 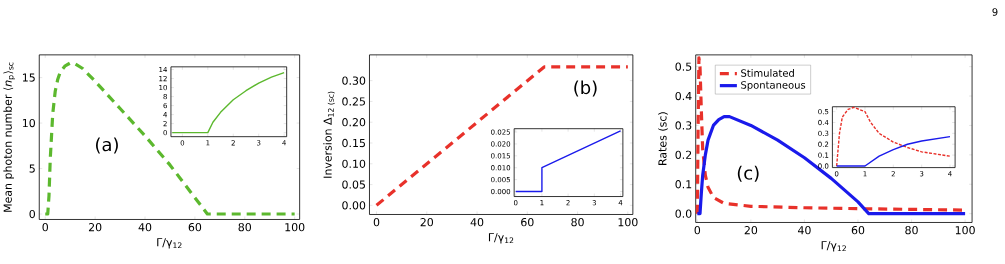 I want to click on y-tick-label: 0.05, so click(x=353, y=184).